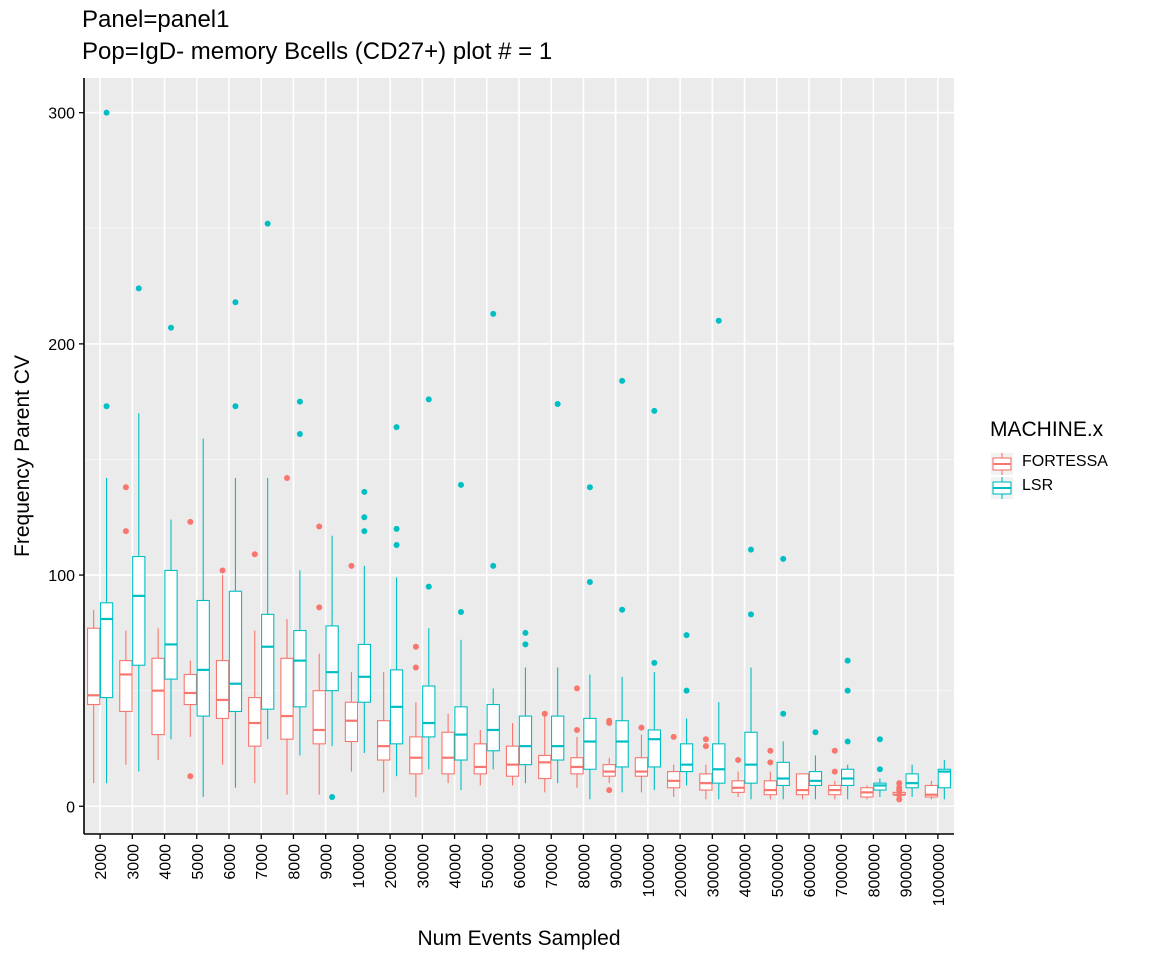  I want to click on x-tick-label: 200000, so click(681, 870).